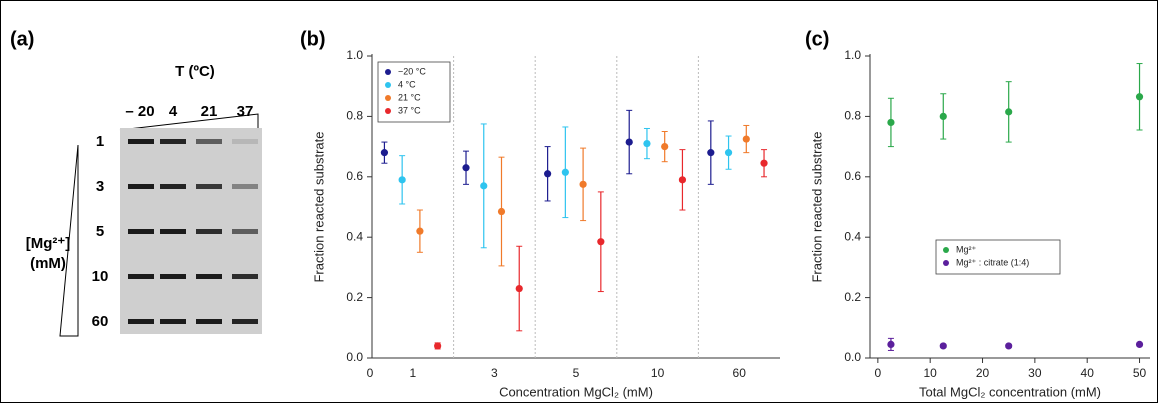  I want to click on lane-label: 4, so click(173, 111).